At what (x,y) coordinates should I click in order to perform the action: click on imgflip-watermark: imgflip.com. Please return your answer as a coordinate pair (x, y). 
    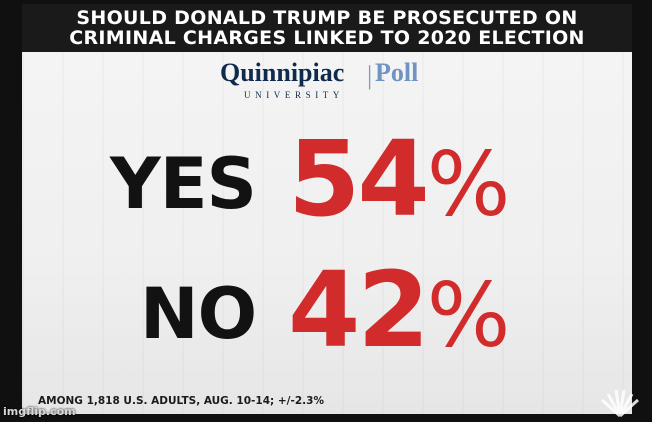
    Looking at the image, I should click on (39, 411).